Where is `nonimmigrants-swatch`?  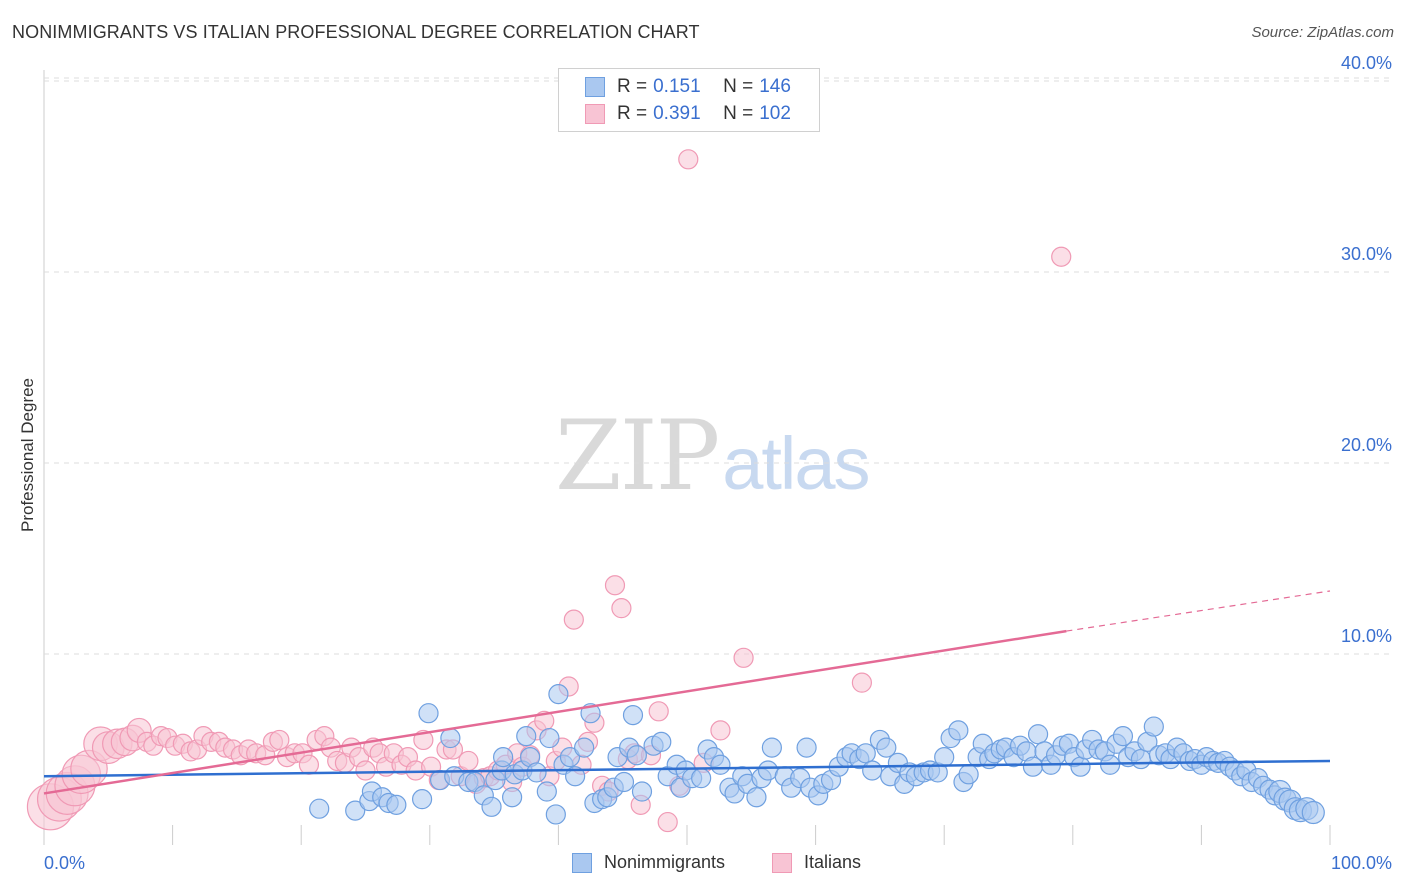 nonimmigrants-swatch is located at coordinates (595, 87).